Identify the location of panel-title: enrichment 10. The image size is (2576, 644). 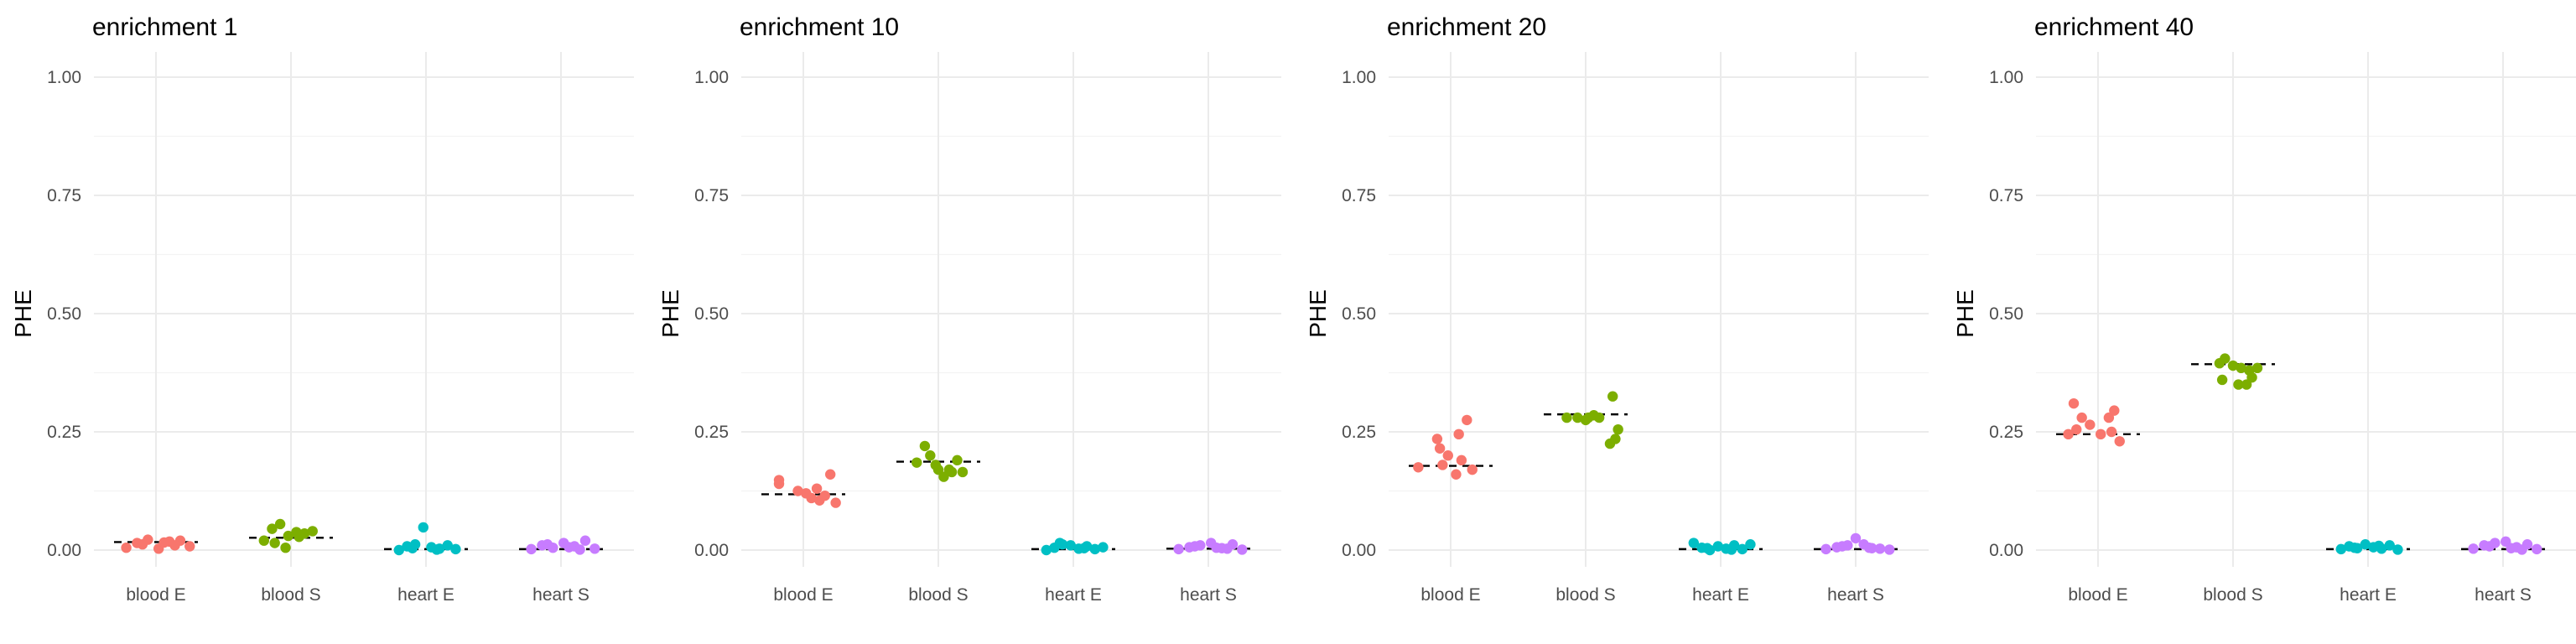
(819, 27).